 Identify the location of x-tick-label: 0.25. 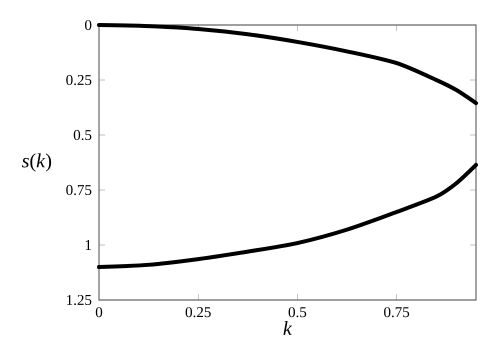
(198, 312).